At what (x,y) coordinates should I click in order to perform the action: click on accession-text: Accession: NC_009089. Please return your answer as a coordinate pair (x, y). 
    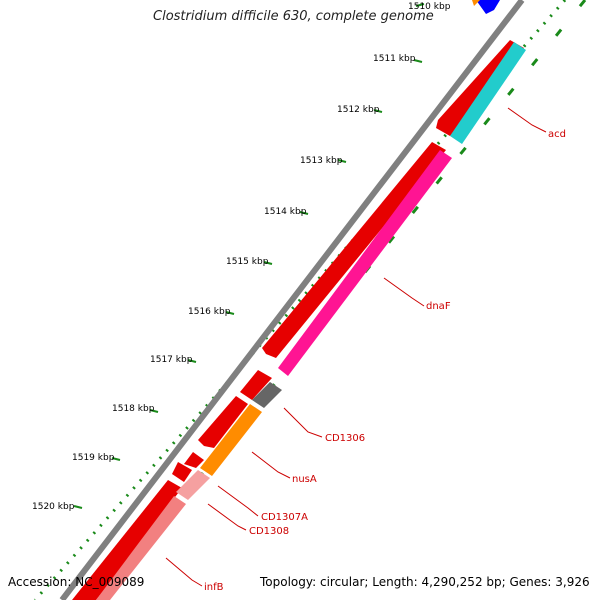
    Looking at the image, I should click on (76, 582).